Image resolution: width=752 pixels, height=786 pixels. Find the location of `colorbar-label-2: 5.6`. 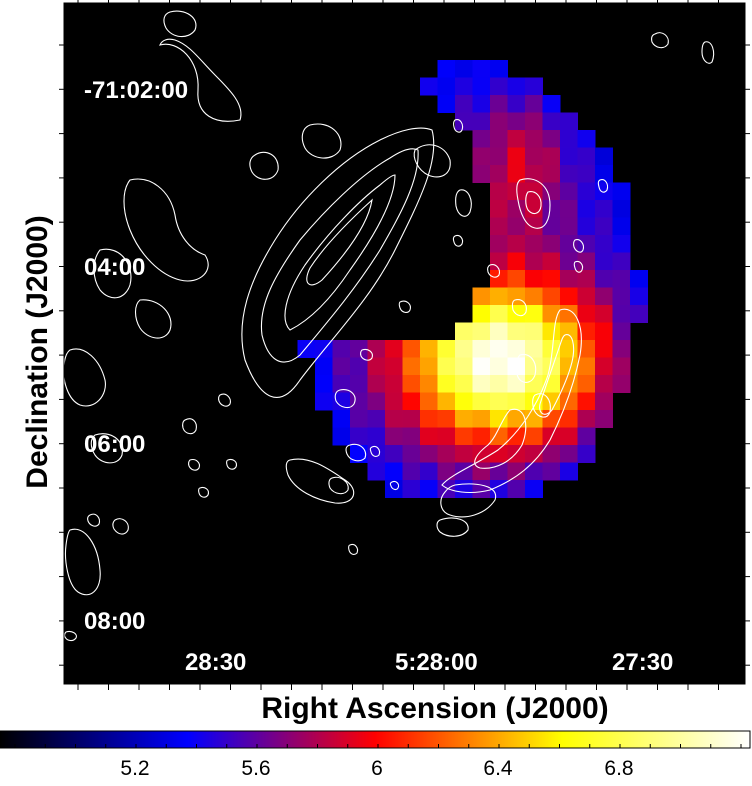

colorbar-label-2: 5.6 is located at coordinates (255, 768).